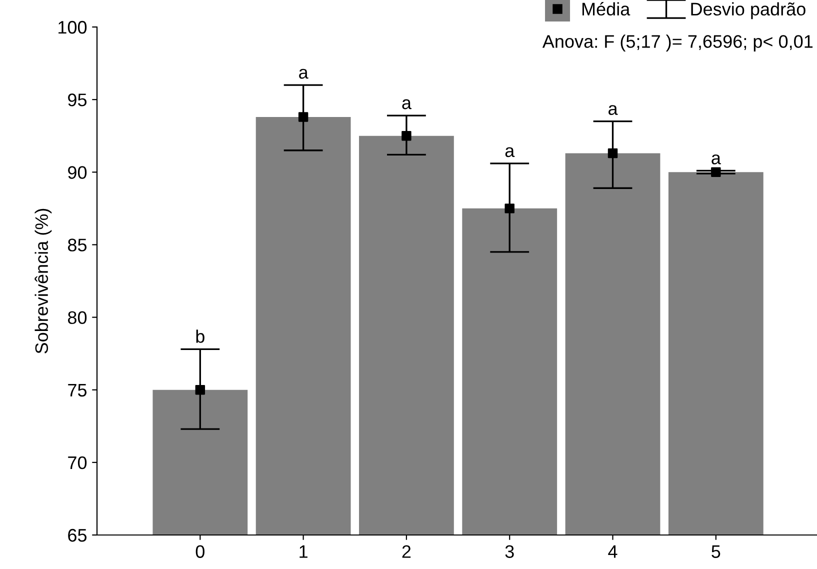 The image size is (817, 569). What do you see at coordinates (77, 245) in the screenshot?
I see `y-tick-label: 85` at bounding box center [77, 245].